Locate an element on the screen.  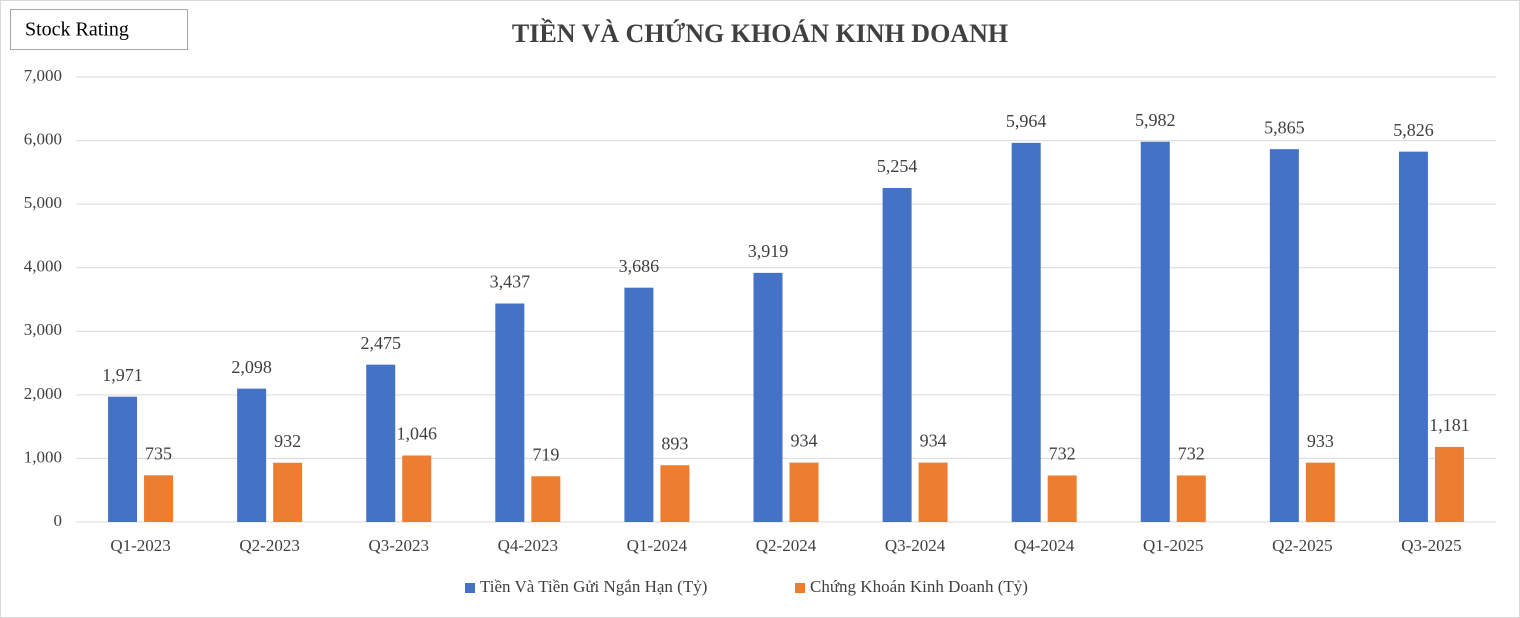
y-tick-label: 0 is located at coordinates (58, 520).